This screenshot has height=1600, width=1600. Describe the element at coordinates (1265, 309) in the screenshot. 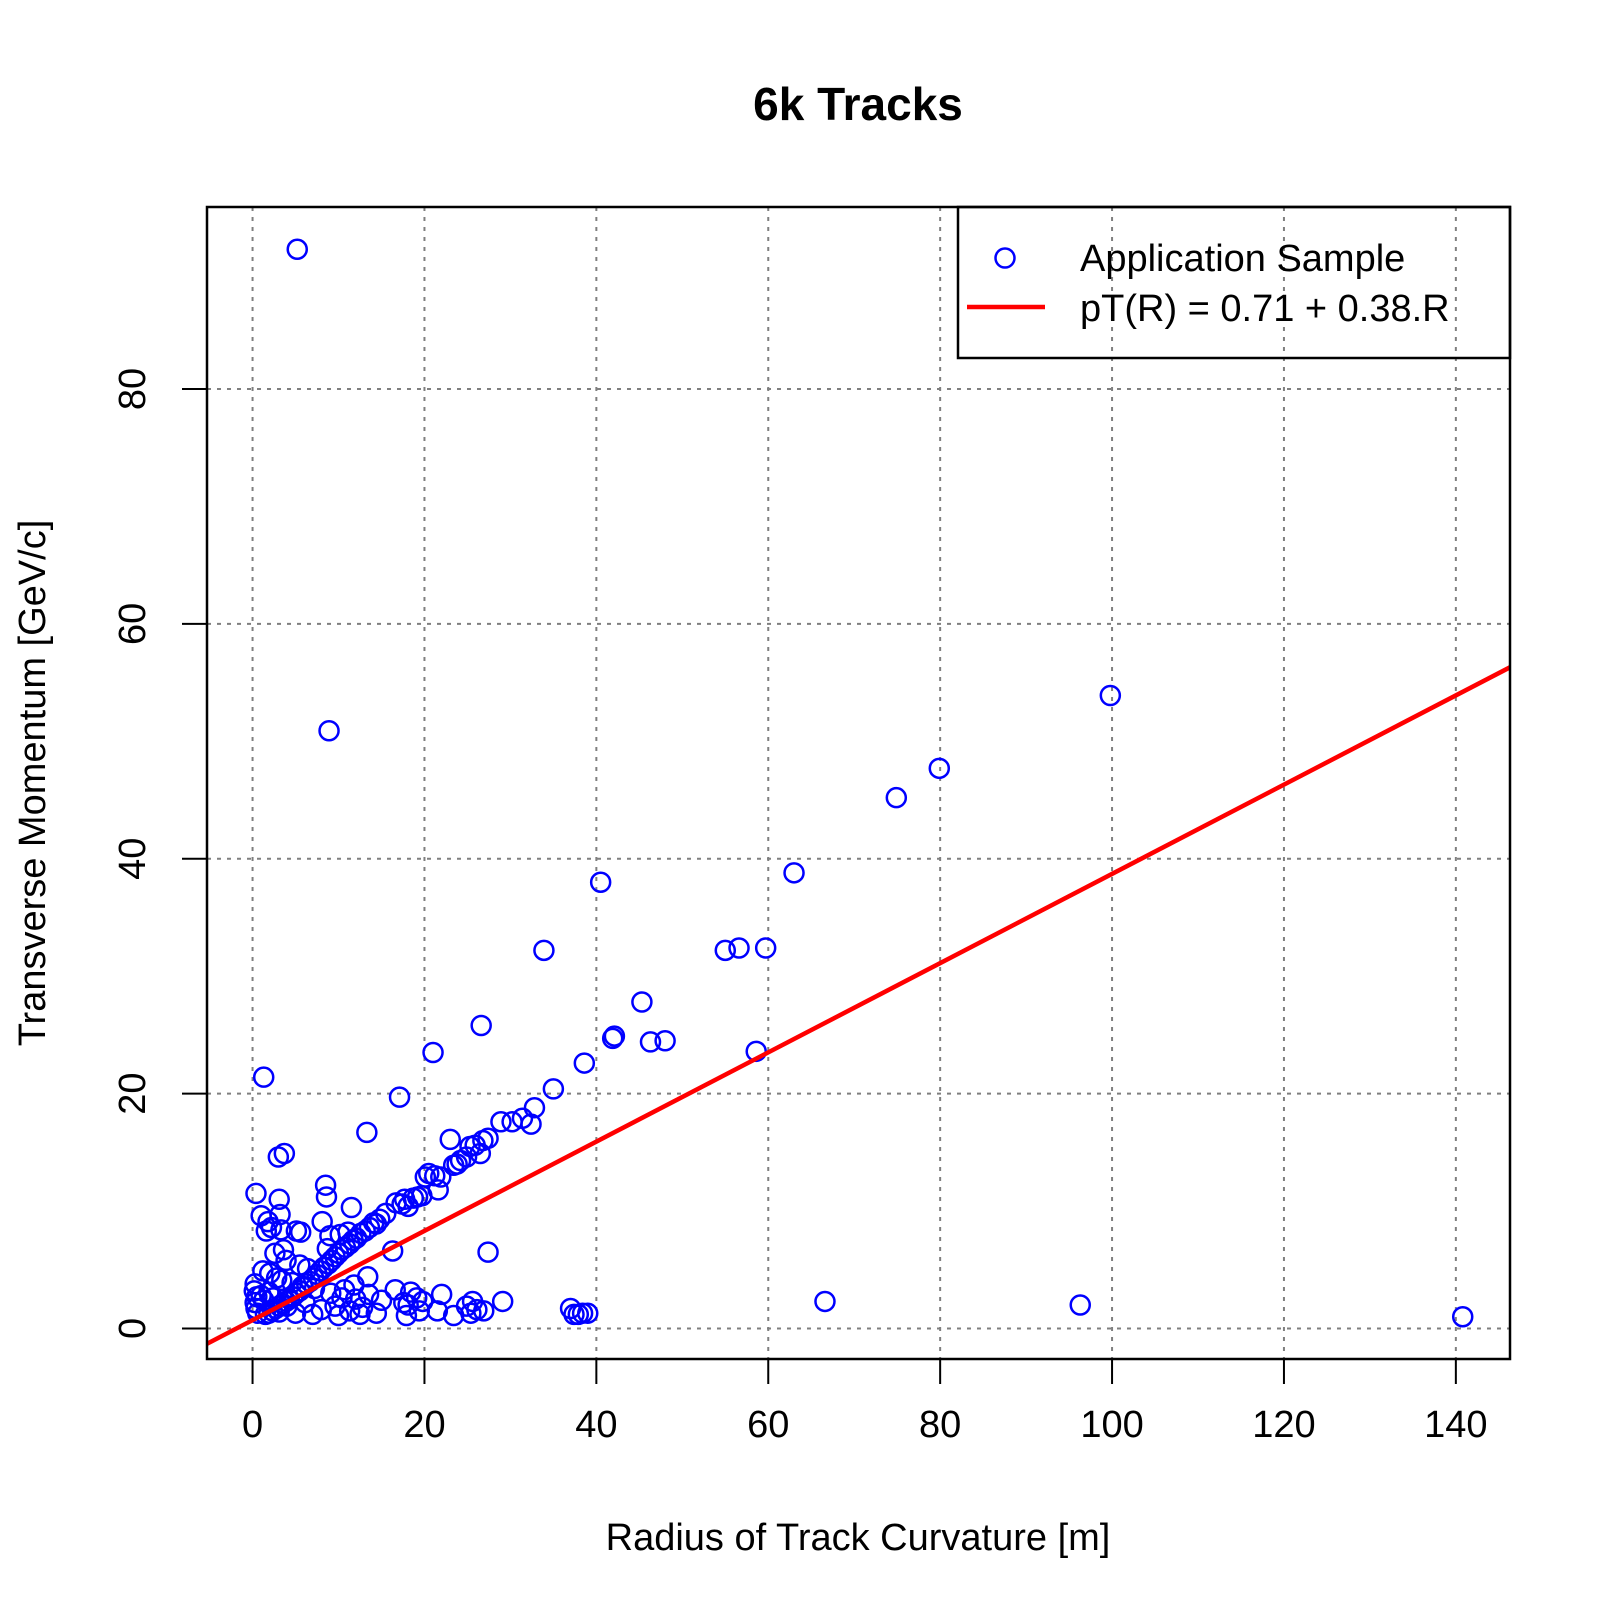

I see `legend-label-fit: pT(R) = 0.71 + 0.38.R` at that location.